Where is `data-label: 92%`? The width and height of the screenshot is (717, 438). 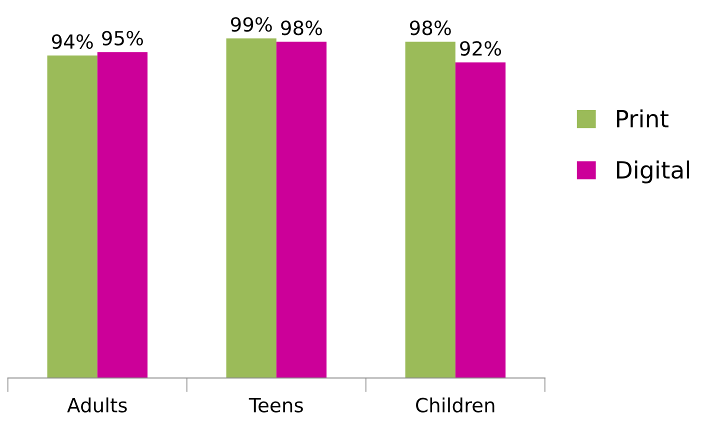 data-label: 92% is located at coordinates (481, 48).